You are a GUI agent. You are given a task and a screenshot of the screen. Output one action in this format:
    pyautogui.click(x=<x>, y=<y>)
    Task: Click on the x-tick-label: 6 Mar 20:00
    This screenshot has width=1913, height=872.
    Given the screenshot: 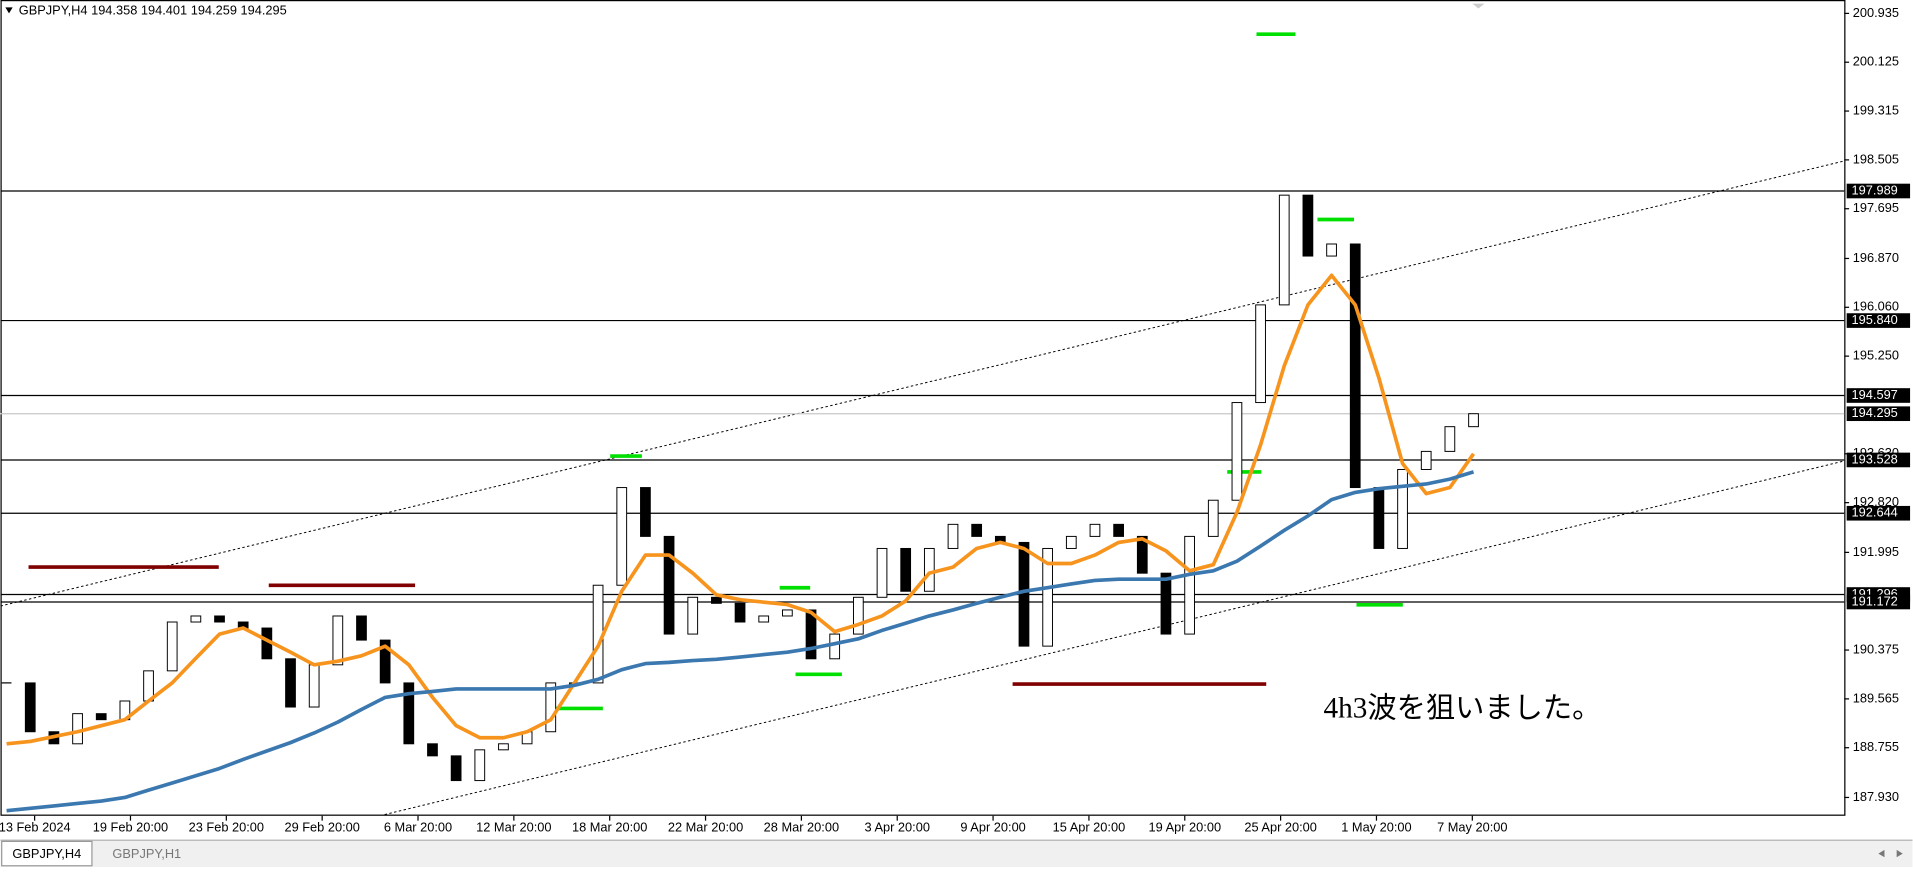 What is the action you would take?
    pyautogui.click(x=418, y=826)
    